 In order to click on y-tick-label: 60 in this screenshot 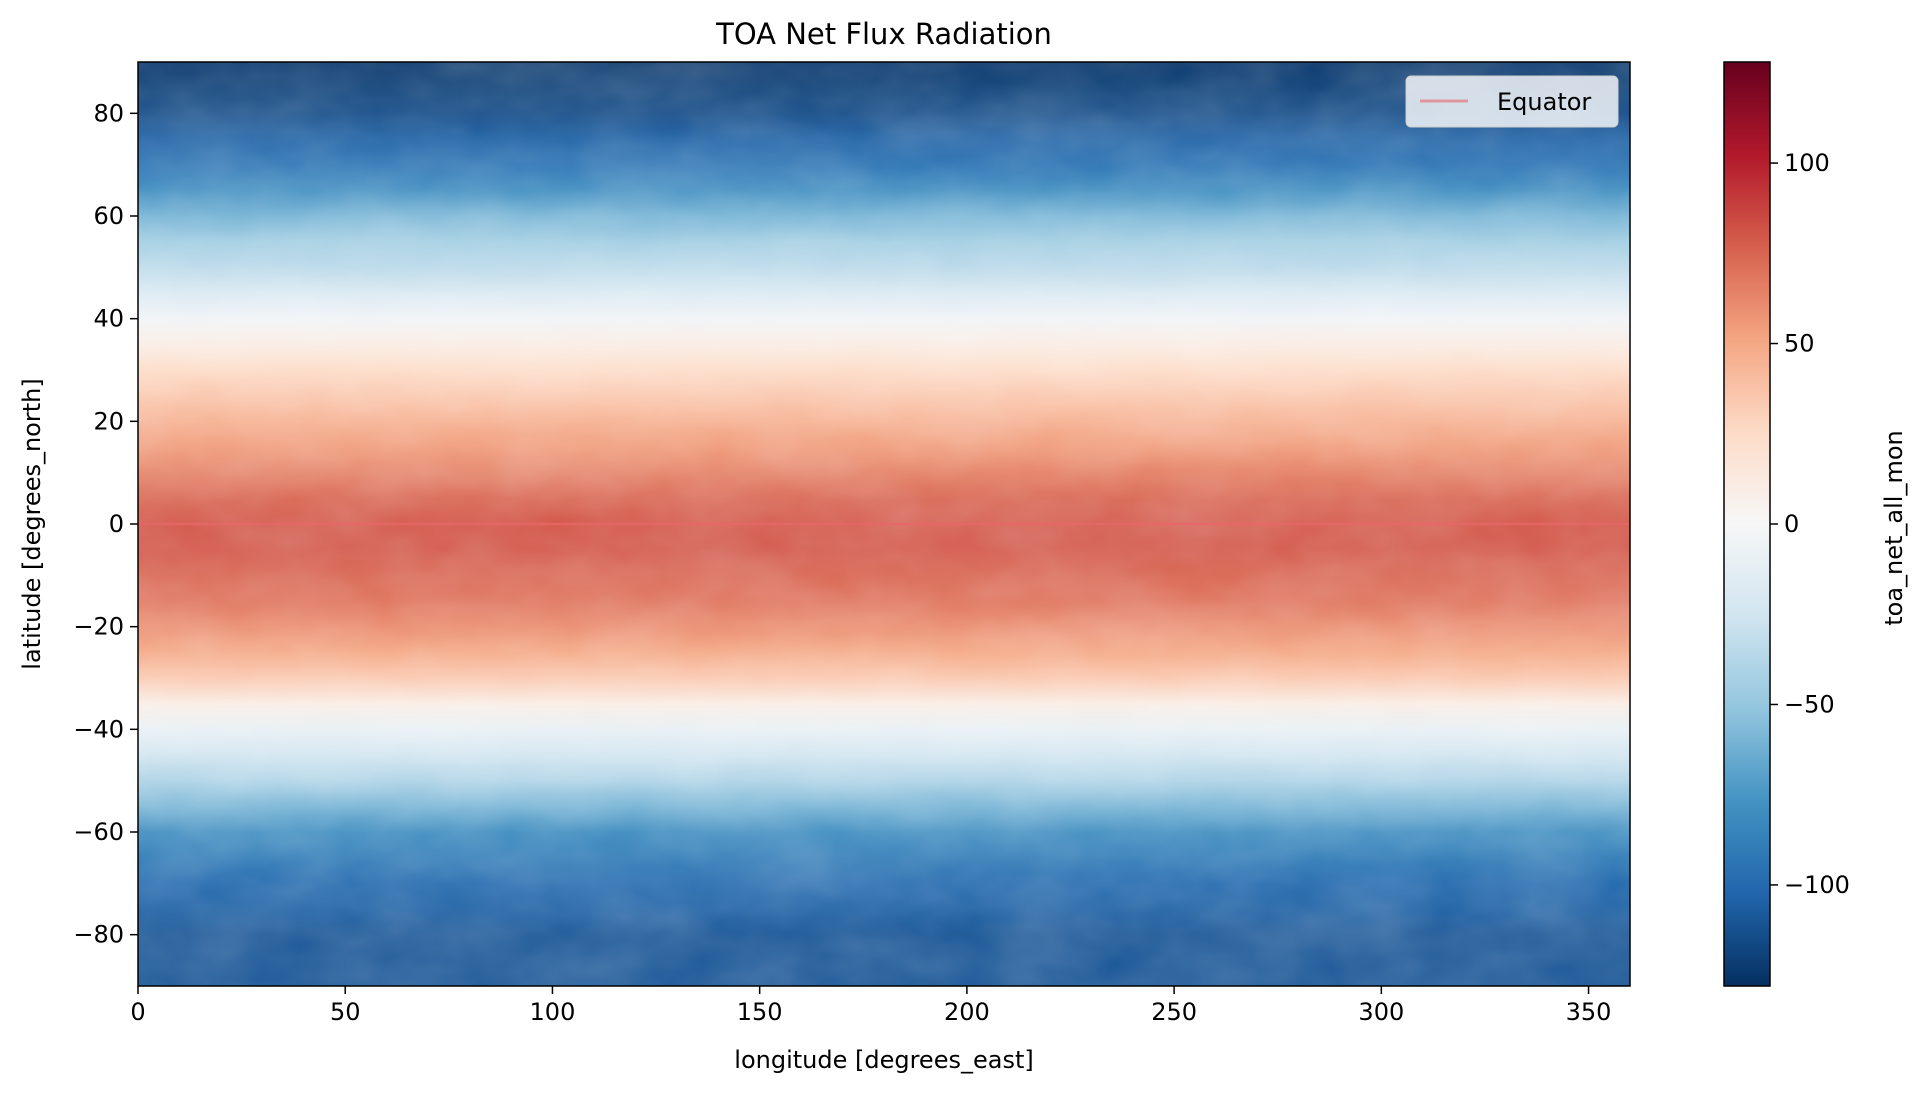, I will do `click(108, 216)`.